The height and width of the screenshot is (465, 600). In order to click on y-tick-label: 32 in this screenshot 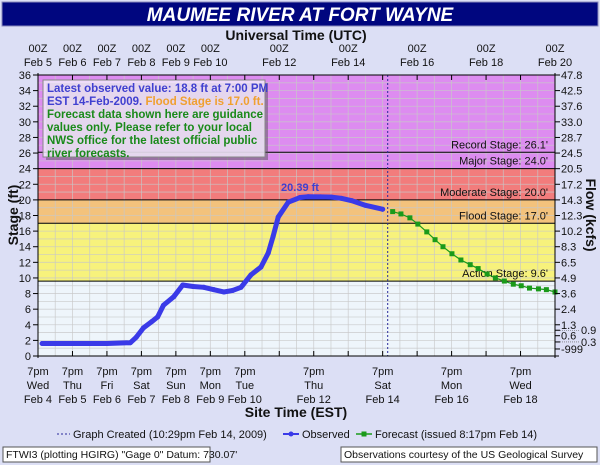, I will do `click(25, 107)`.